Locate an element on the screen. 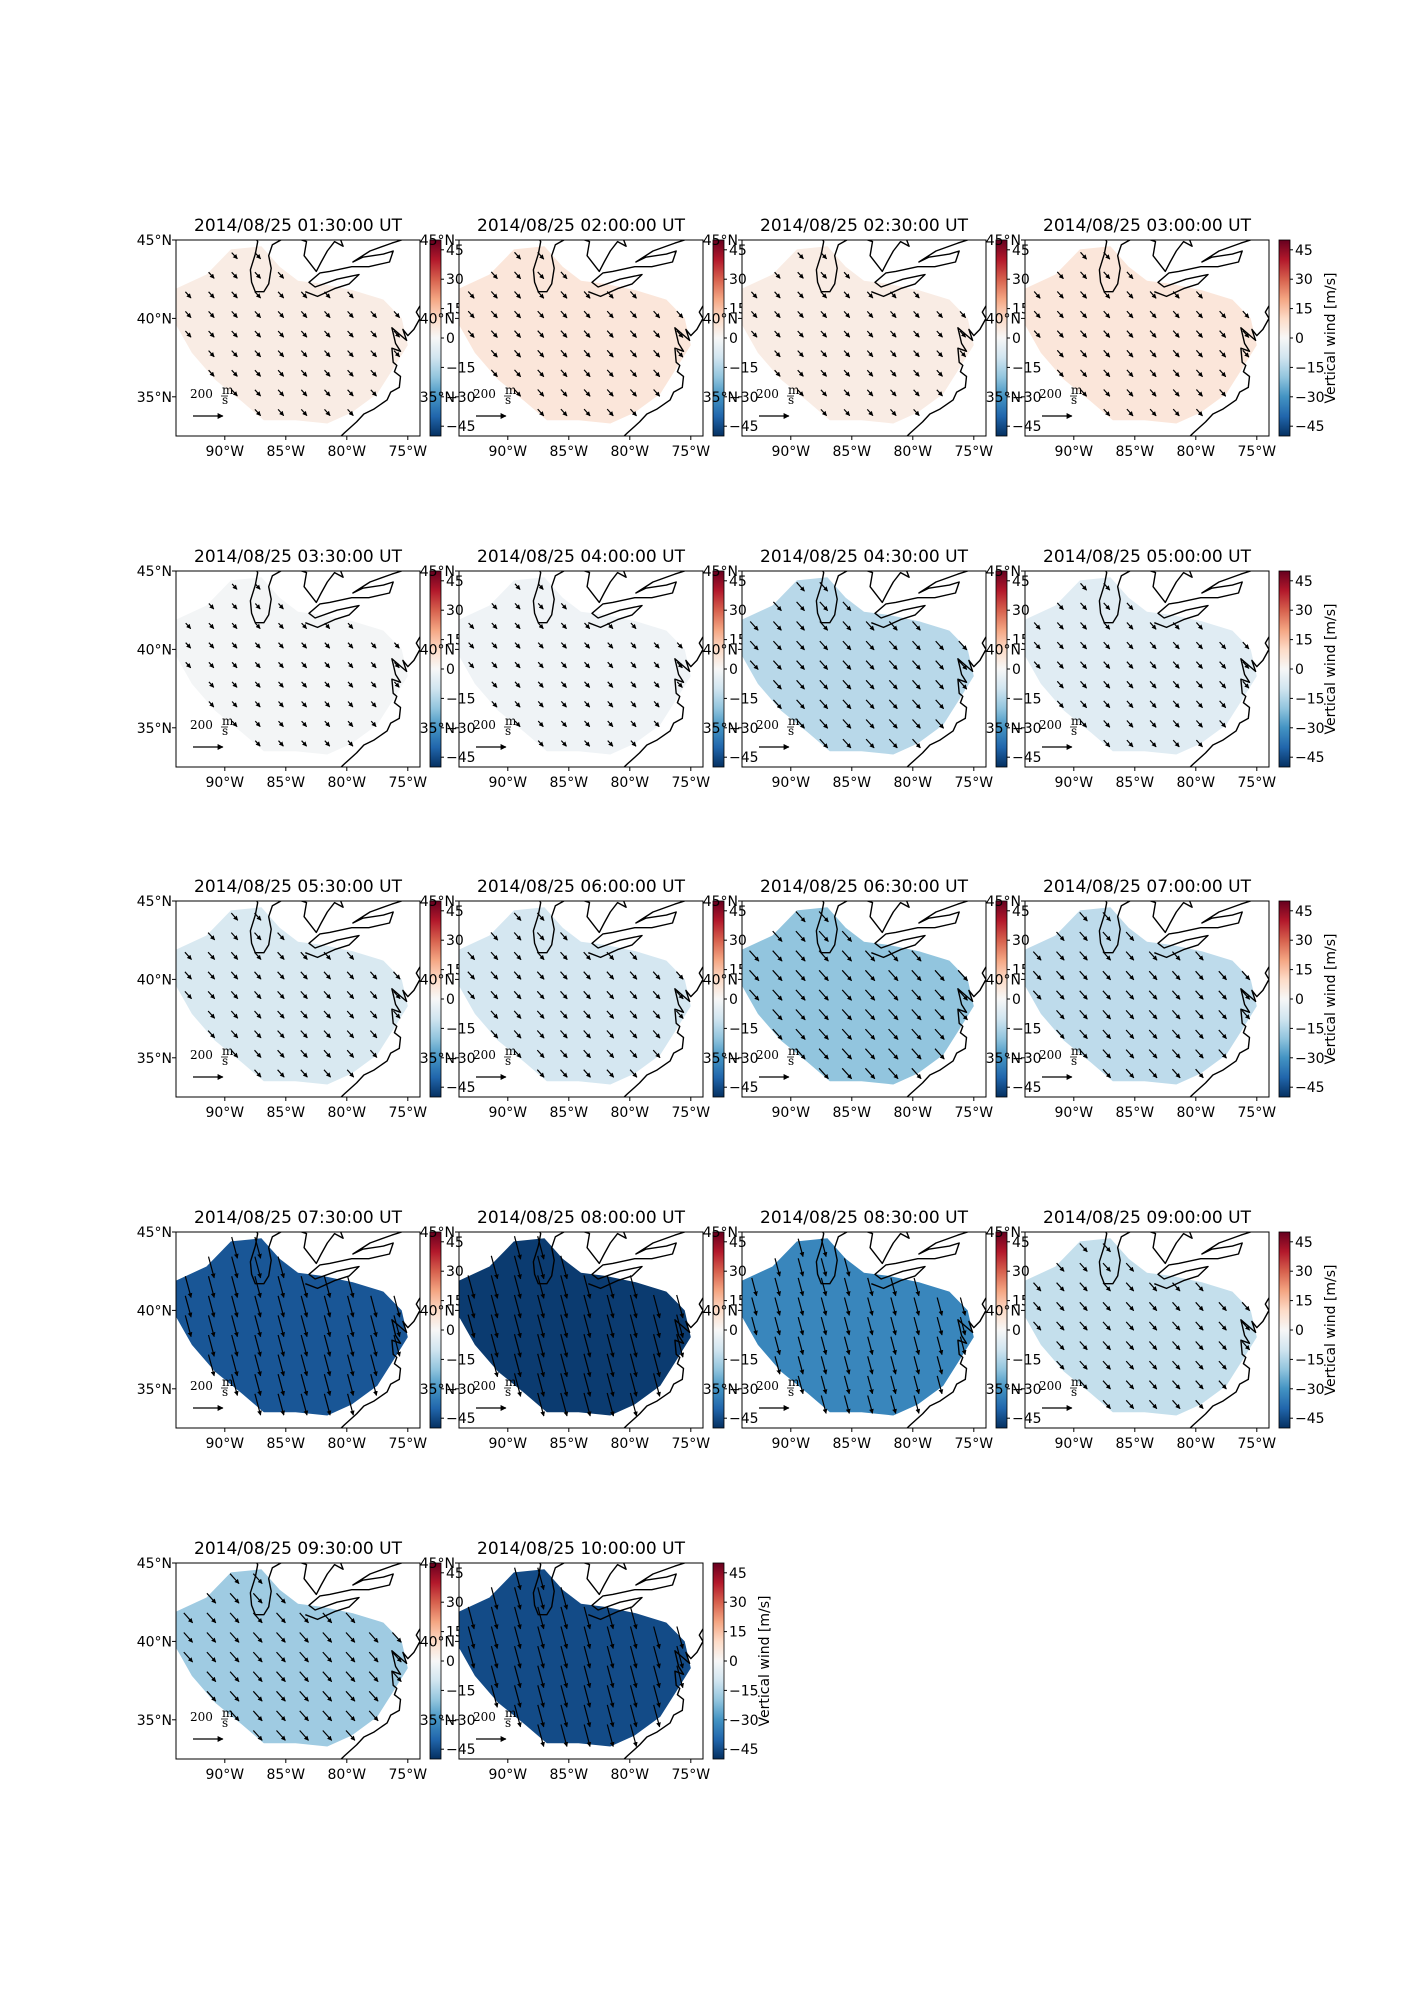 The height and width of the screenshot is (2010, 1410). colorbar: 45 30 15 0 −15 −30 −45 Vertical wind [m/s] is located at coordinates (1308, 1330).